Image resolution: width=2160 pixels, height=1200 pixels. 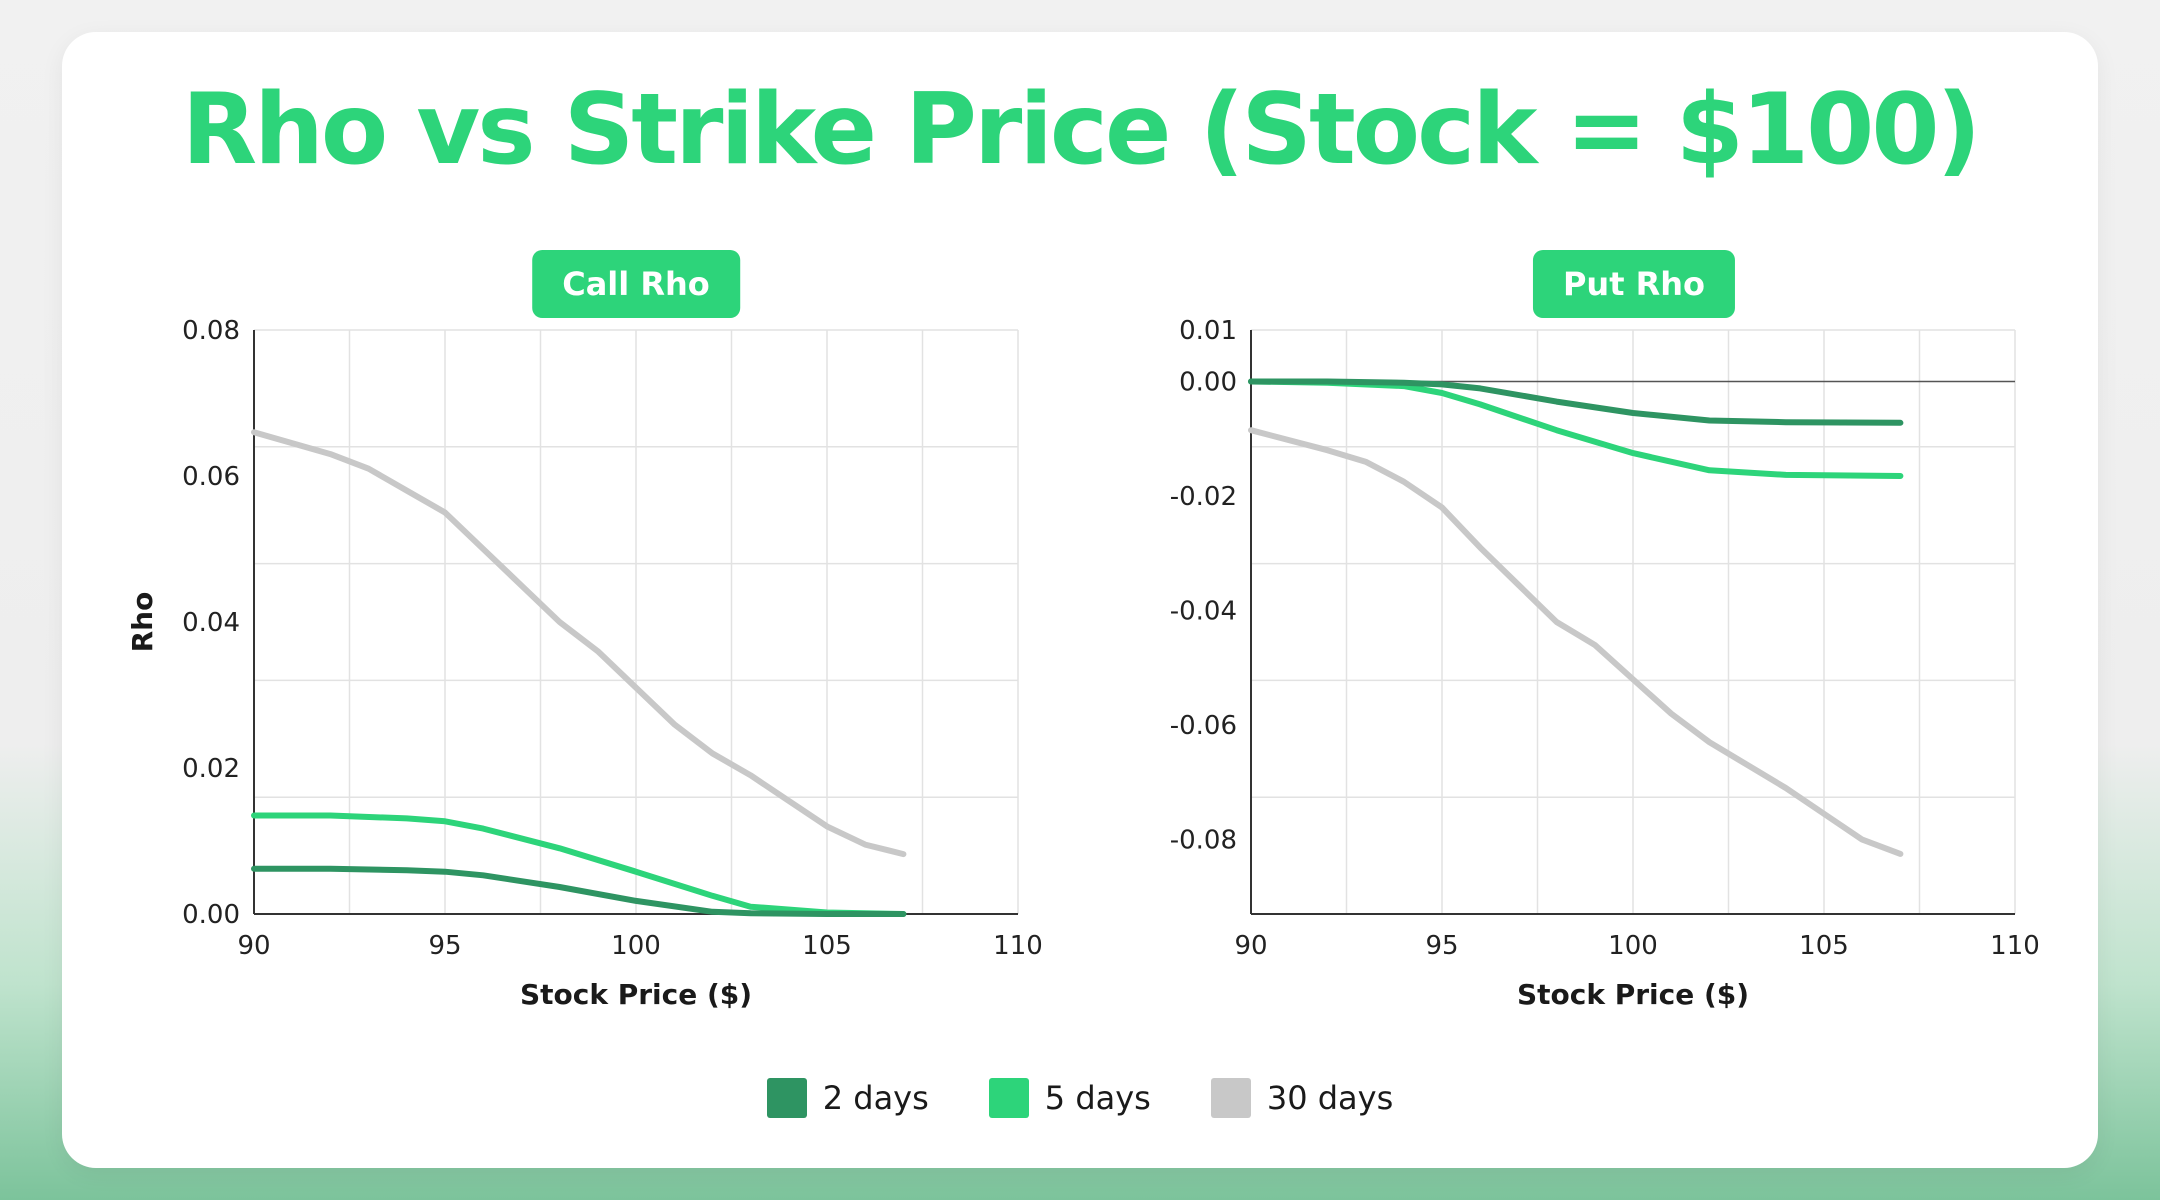 What do you see at coordinates (211, 331) in the screenshot?
I see `call-rho-y-tick-label: 0.08` at bounding box center [211, 331].